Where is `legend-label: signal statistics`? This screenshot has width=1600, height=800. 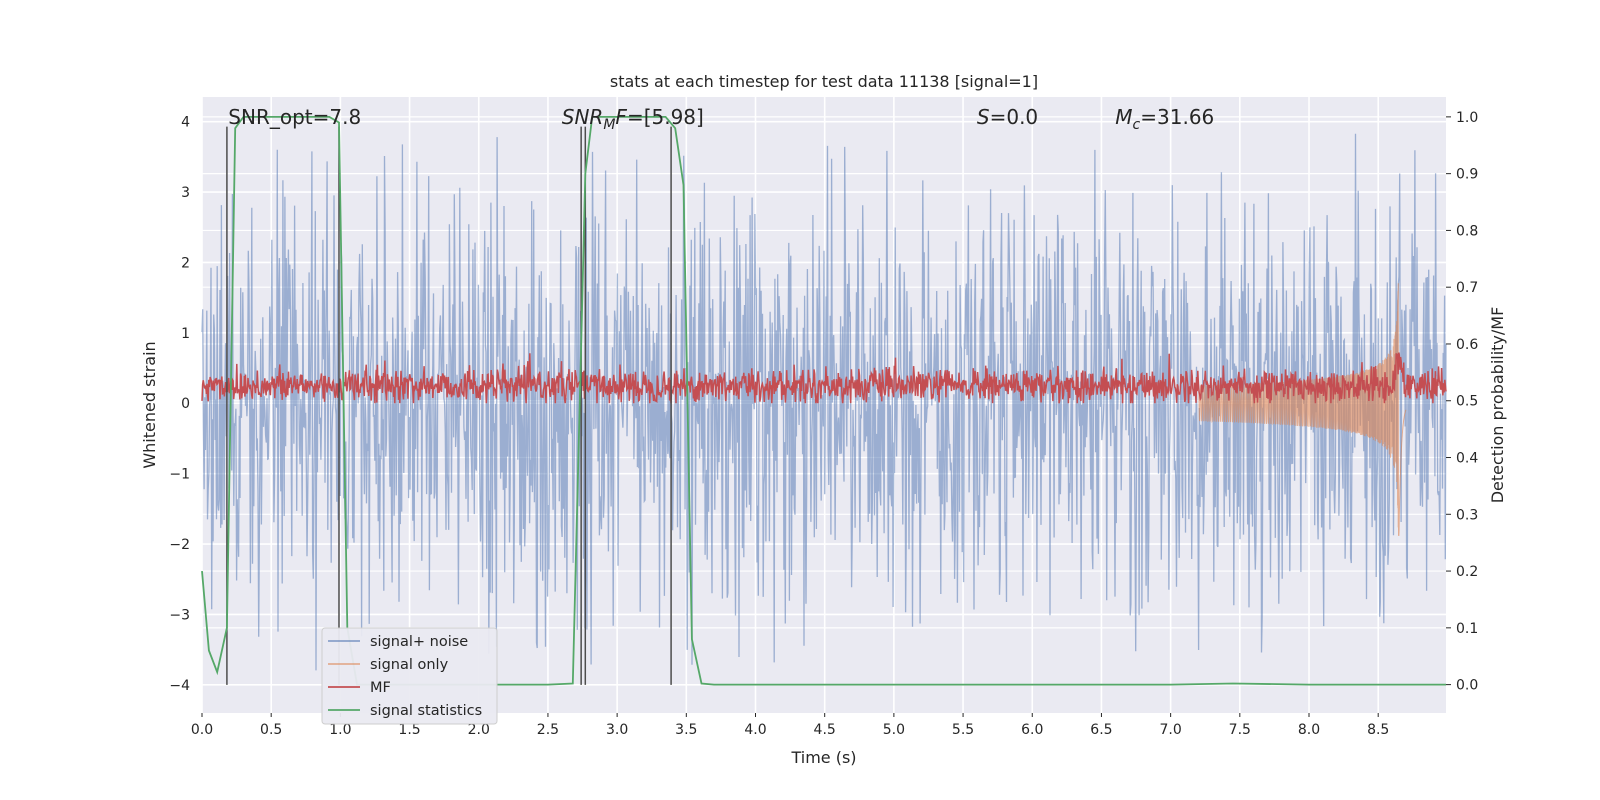
legend-label: signal statistics is located at coordinates (426, 711).